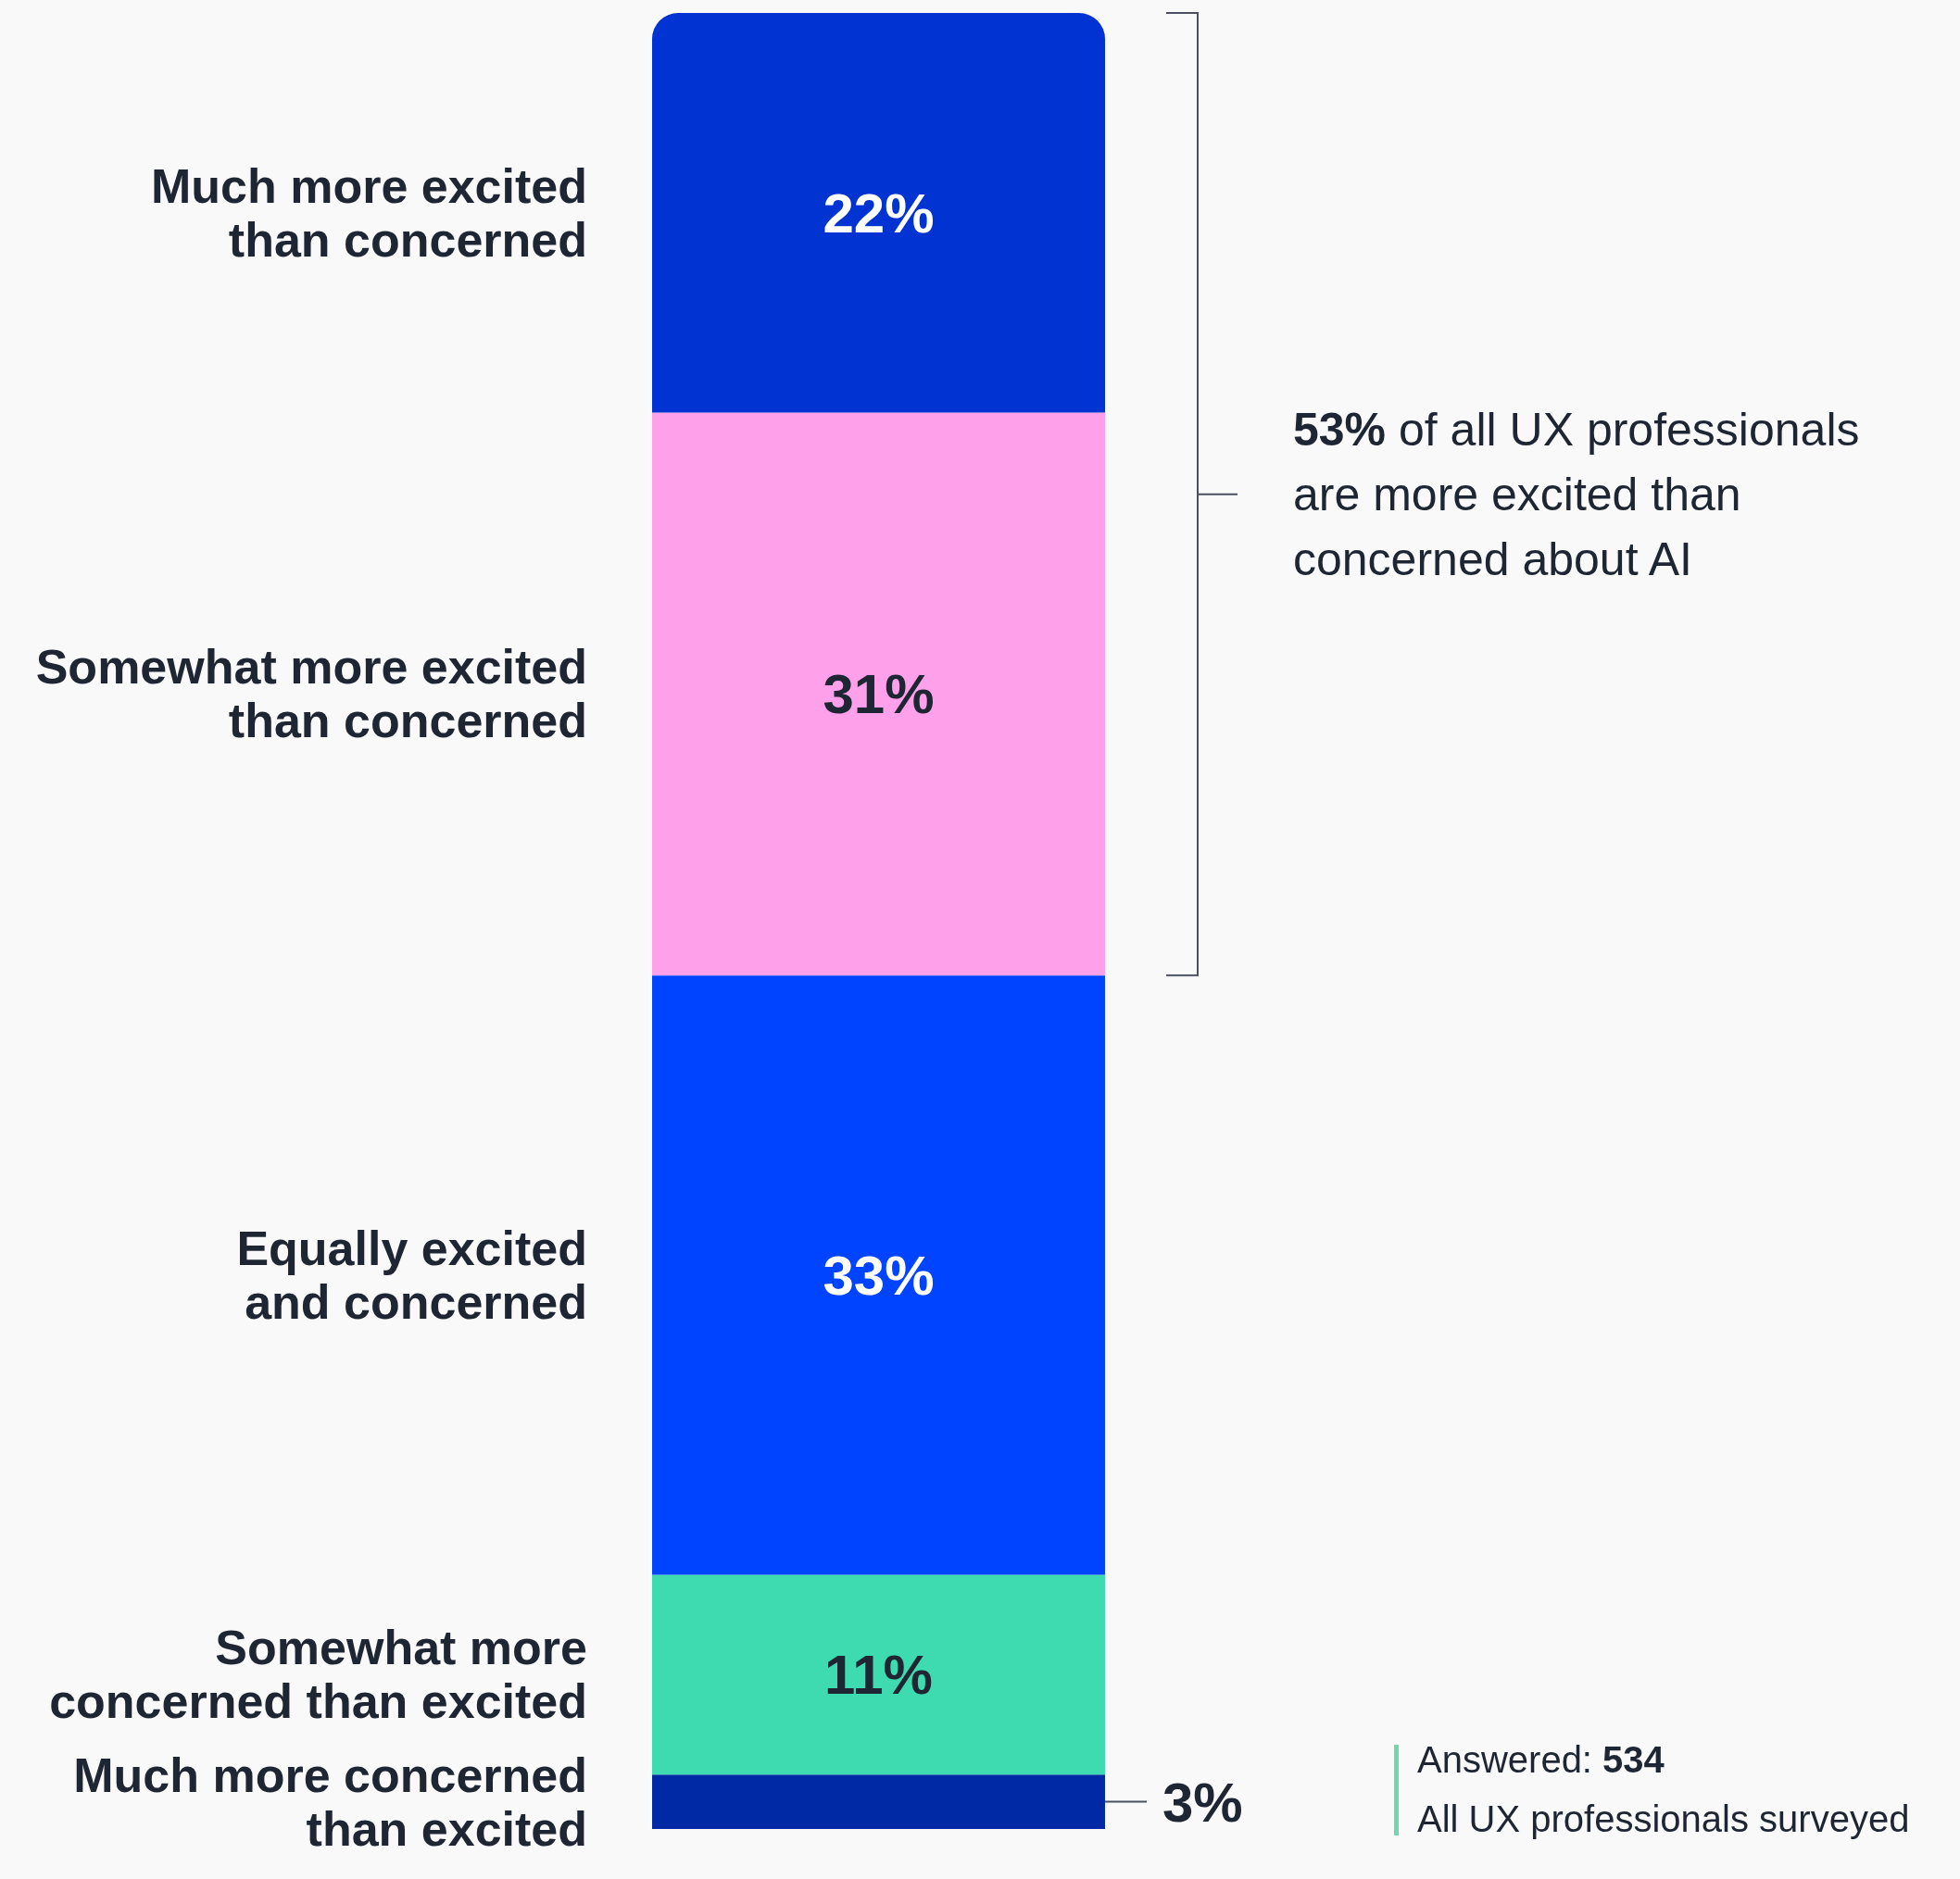 Image resolution: width=1960 pixels, height=1879 pixels. I want to click on data-label: 33%, so click(879, 1275).